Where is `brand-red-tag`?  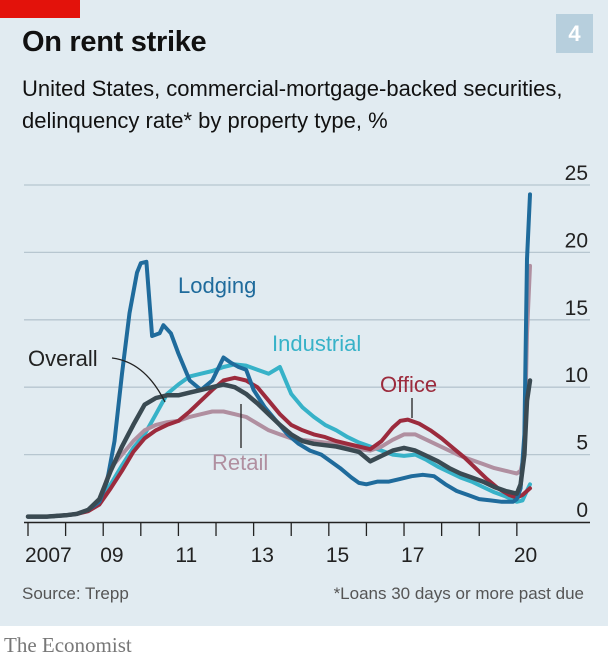 brand-red-tag is located at coordinates (40, 9).